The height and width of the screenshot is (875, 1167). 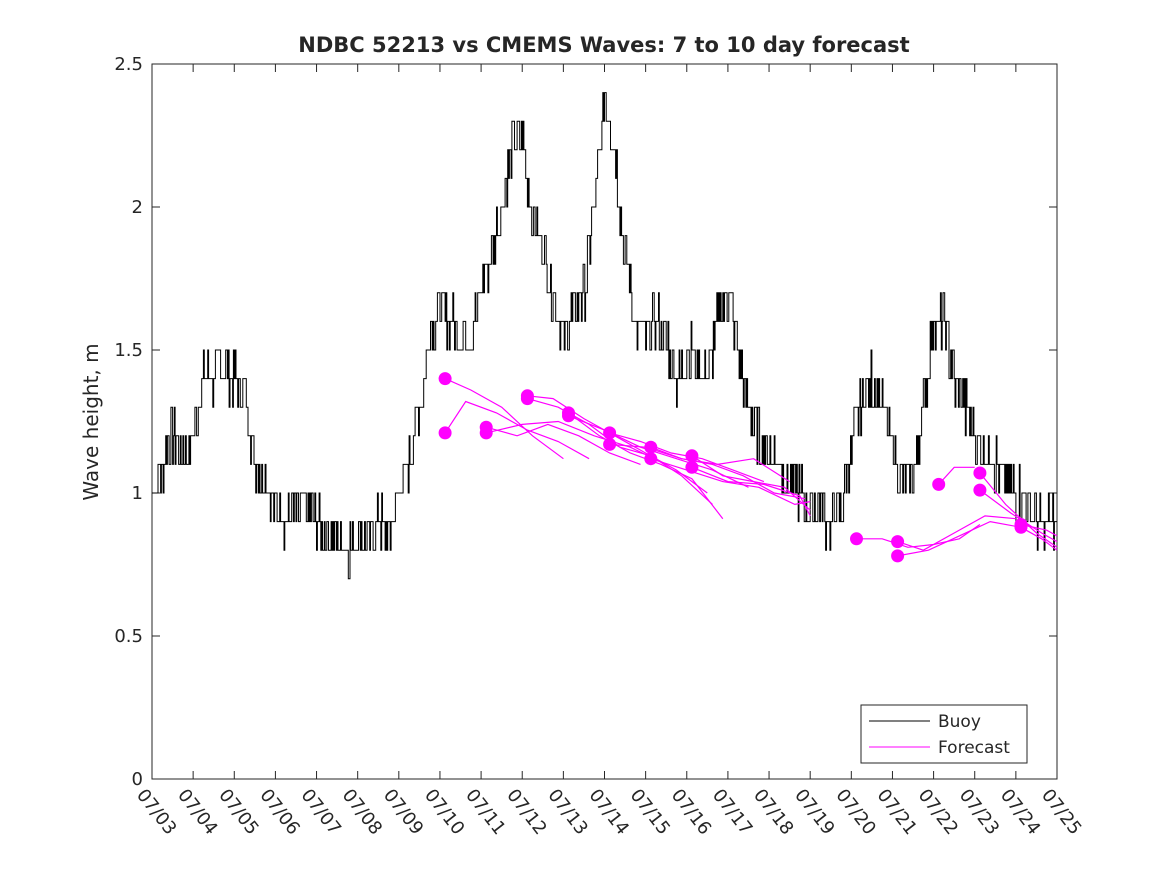 What do you see at coordinates (444, 812) in the screenshot?
I see `x-tick-label: 07/10` at bounding box center [444, 812].